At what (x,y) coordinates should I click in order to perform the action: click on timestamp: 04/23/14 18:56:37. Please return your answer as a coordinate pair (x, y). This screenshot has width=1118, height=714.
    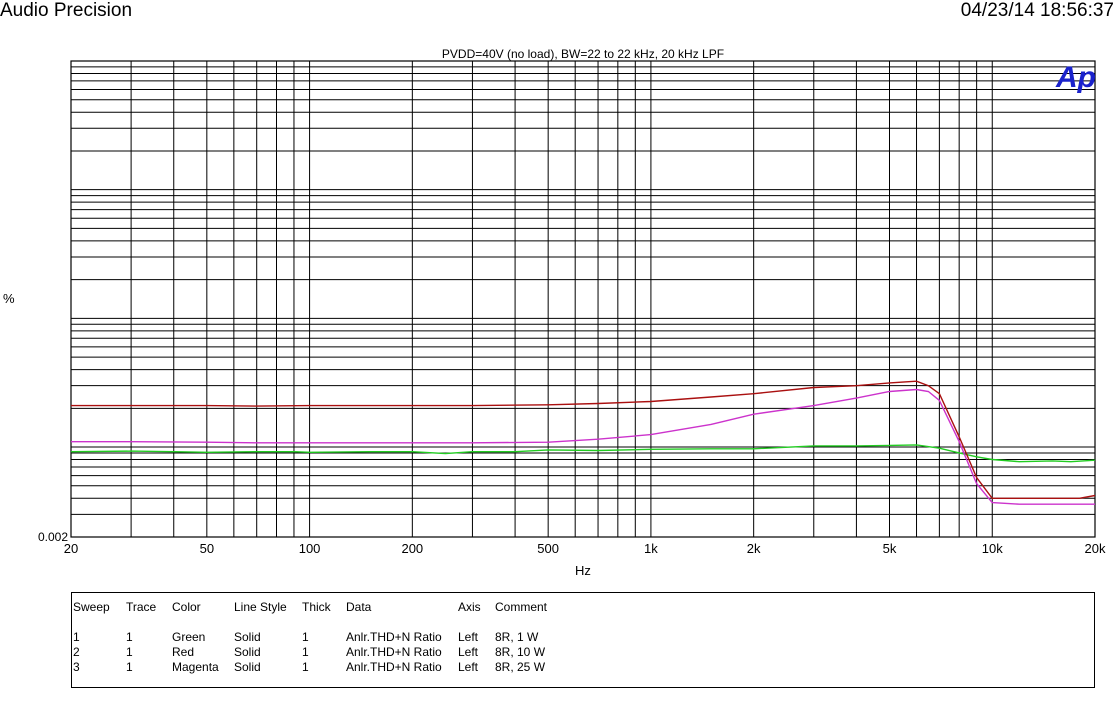
    Looking at the image, I should click on (1037, 10).